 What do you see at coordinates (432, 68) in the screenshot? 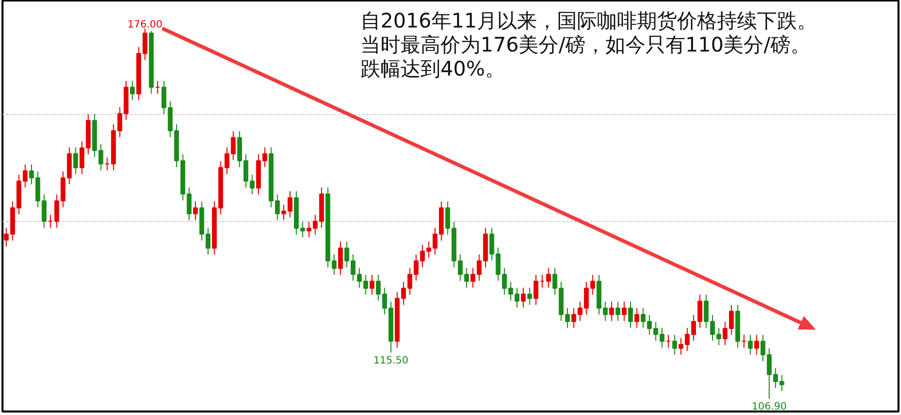
I see `annotation: 跌幅达到40%。` at bounding box center [432, 68].